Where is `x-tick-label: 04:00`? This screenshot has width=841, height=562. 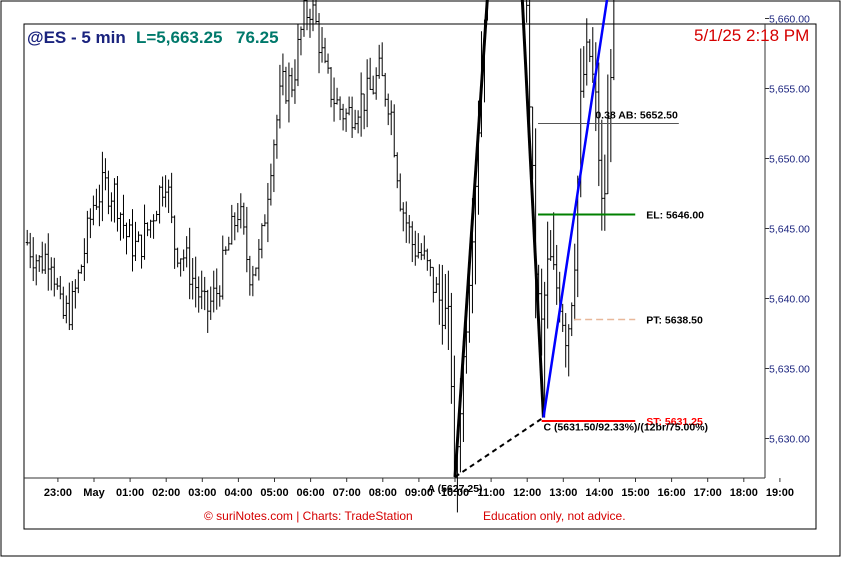 x-tick-label: 04:00 is located at coordinates (238, 493).